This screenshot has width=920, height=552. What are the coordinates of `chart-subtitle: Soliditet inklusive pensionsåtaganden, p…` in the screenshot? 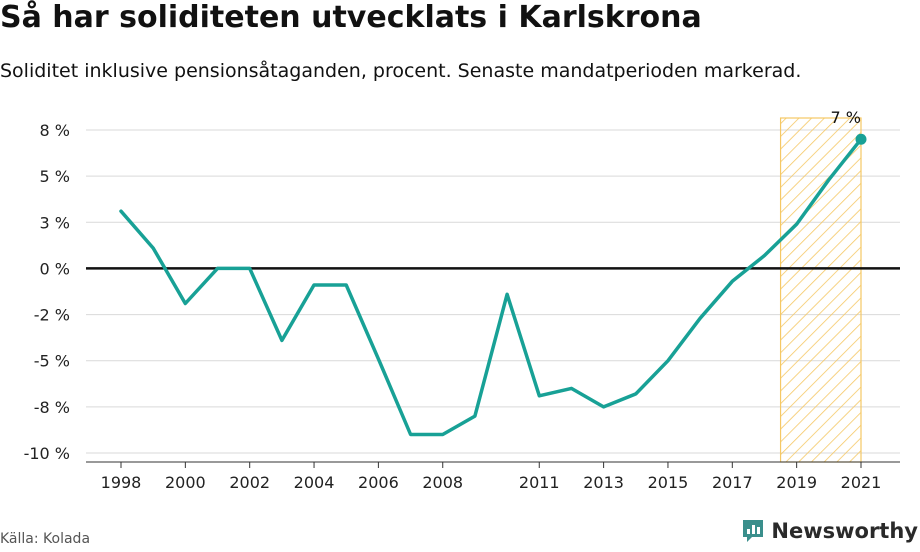 It's located at (401, 71).